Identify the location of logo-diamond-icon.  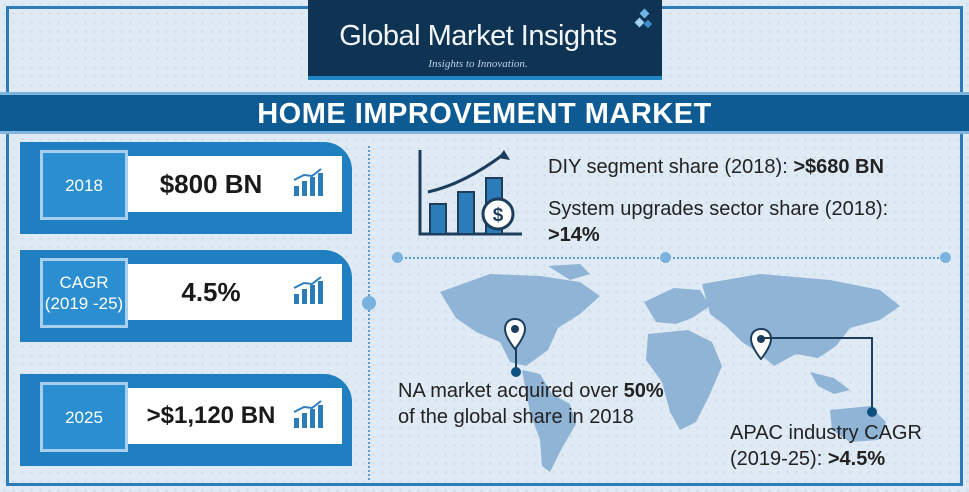
(643, 18).